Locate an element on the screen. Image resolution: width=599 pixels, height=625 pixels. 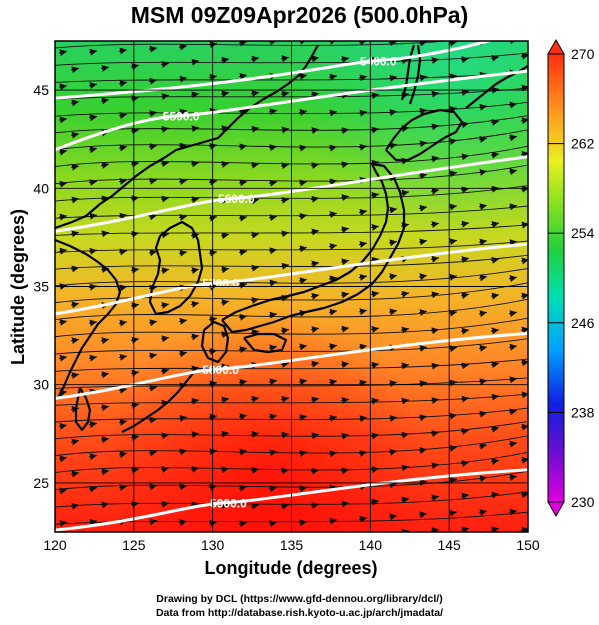
lon-tick-130: 130 is located at coordinates (213, 545).